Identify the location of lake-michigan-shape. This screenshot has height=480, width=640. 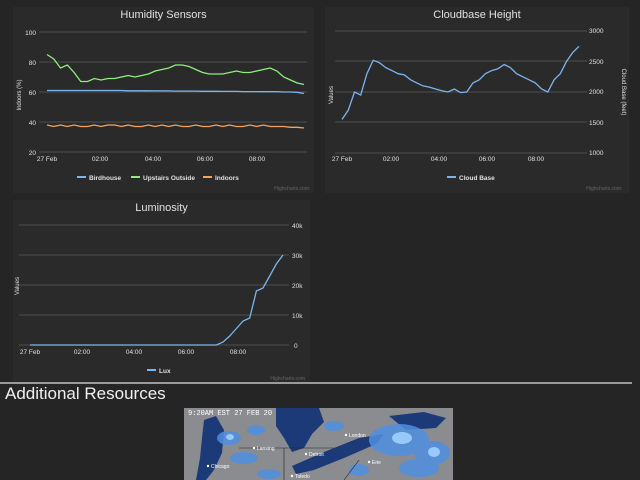
(210, 448).